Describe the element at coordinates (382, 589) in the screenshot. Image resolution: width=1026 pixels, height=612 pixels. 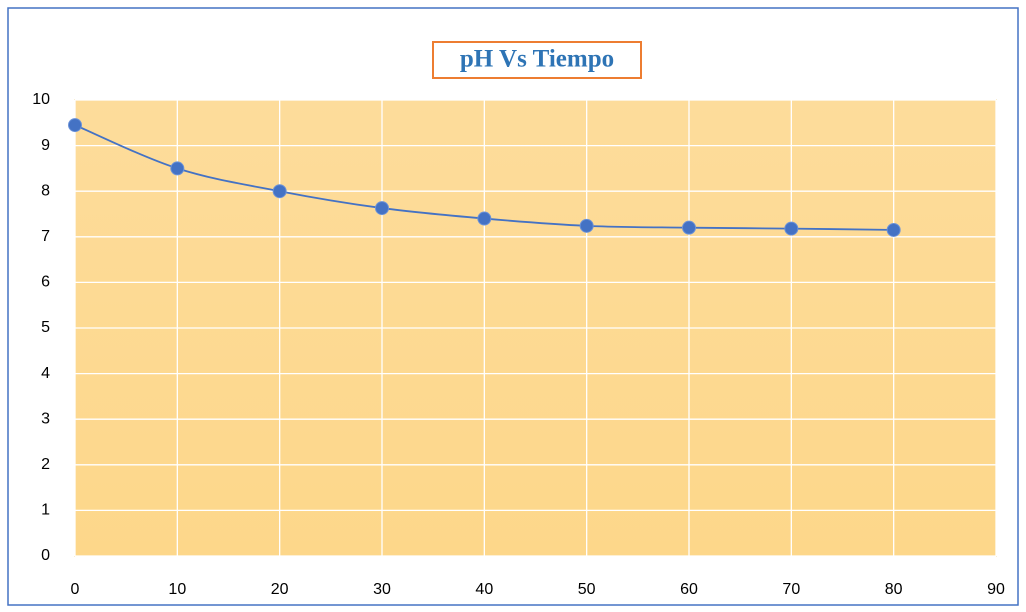
I see `x-tick-label: 30` at that location.